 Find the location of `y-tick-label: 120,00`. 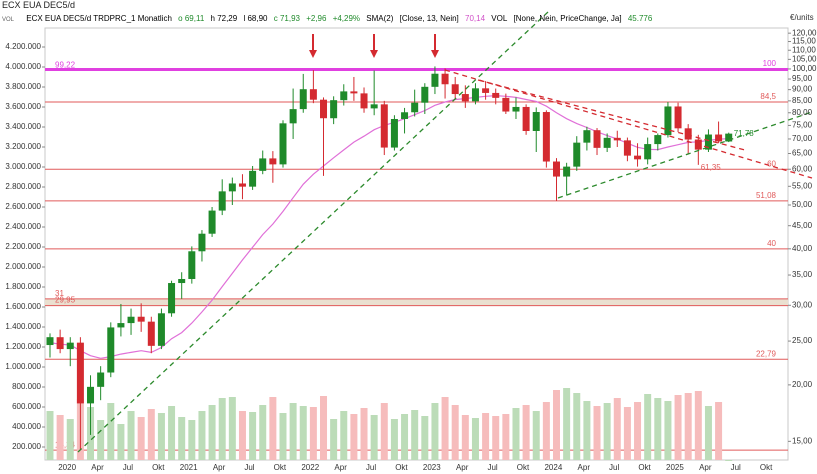

y-tick-label: 120,00 is located at coordinates (804, 32).